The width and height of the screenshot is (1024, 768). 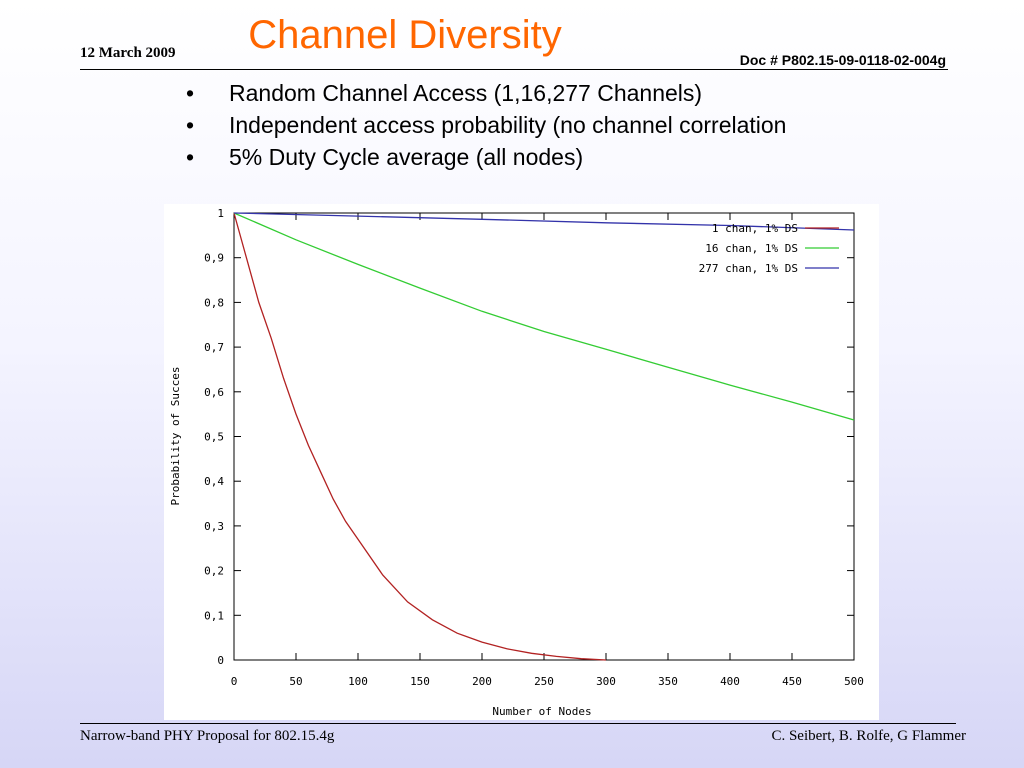 What do you see at coordinates (214, 615) in the screenshot?
I see `y-tick-label: 0,1` at bounding box center [214, 615].